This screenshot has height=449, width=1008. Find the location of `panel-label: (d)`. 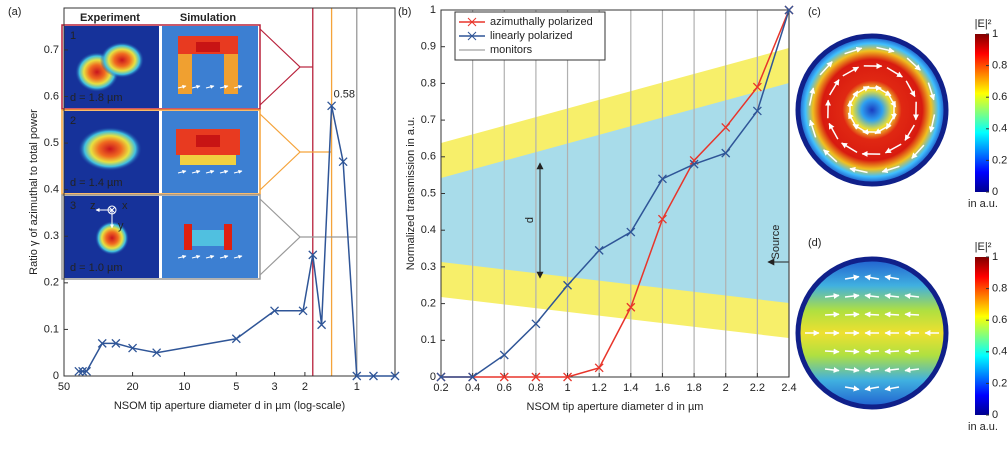

panel-label: (d) is located at coordinates (814, 243).